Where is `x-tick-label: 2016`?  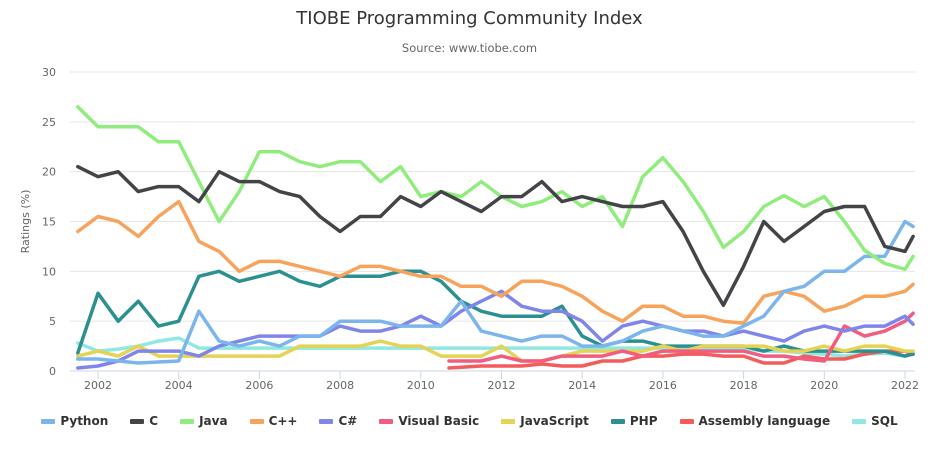
x-tick-label: 2016 is located at coordinates (663, 385).